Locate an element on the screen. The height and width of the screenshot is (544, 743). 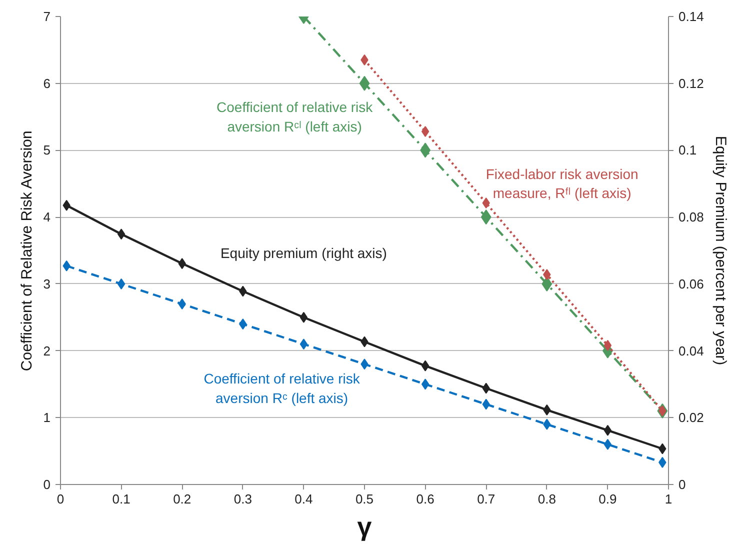
series-label: Fixed-labor risk aversion measure, Rᶠˡ (left axis) is located at coordinates (562, 184).